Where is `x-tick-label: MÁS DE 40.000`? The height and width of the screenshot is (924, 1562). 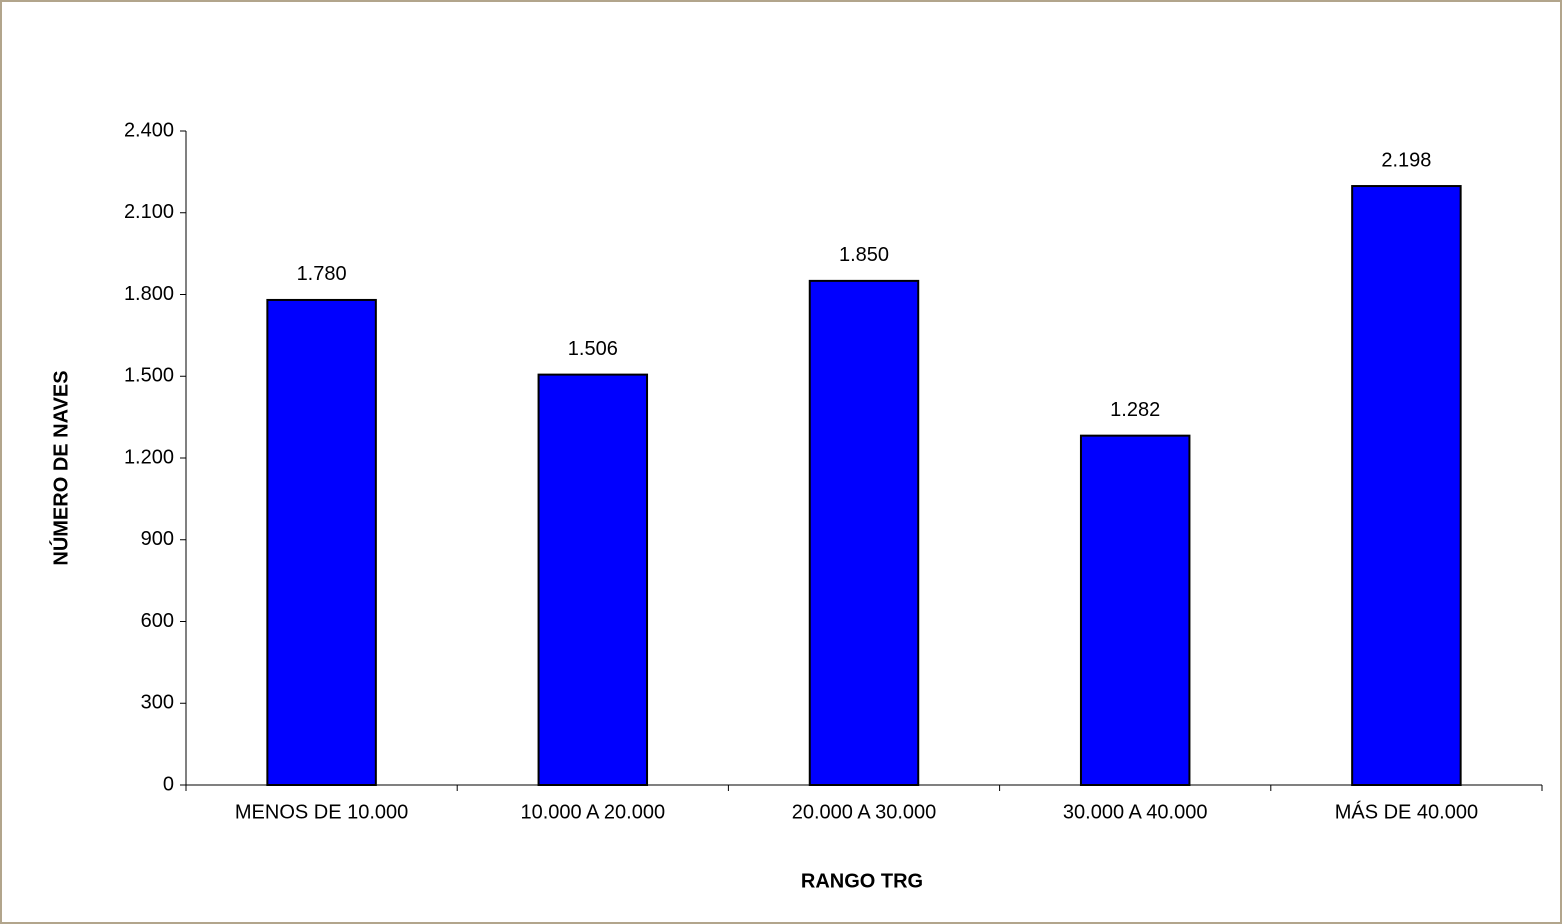 x-tick-label: MÁS DE 40.000 is located at coordinates (1406, 811).